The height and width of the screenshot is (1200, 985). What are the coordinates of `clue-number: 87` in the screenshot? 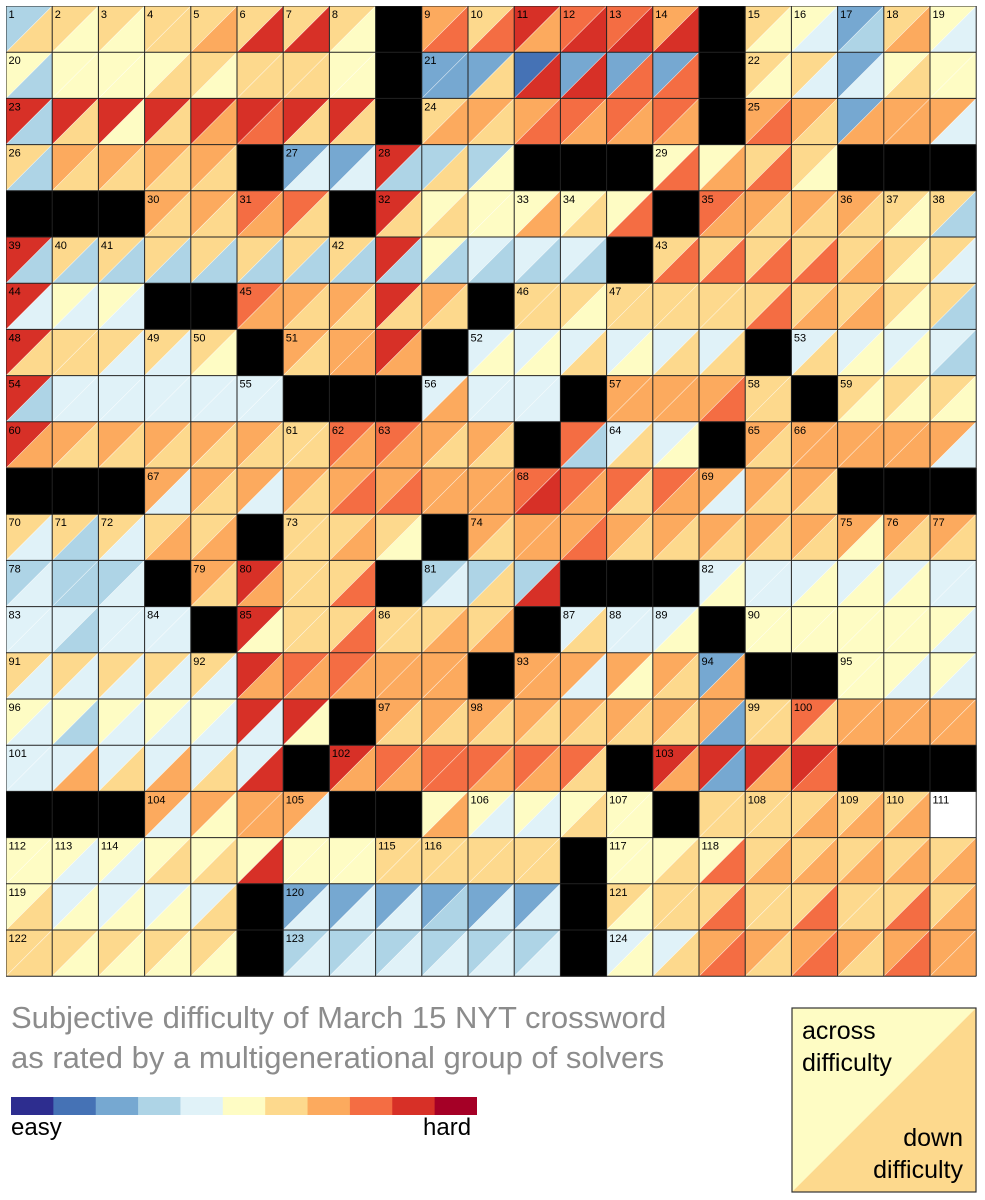 It's located at (569, 616).